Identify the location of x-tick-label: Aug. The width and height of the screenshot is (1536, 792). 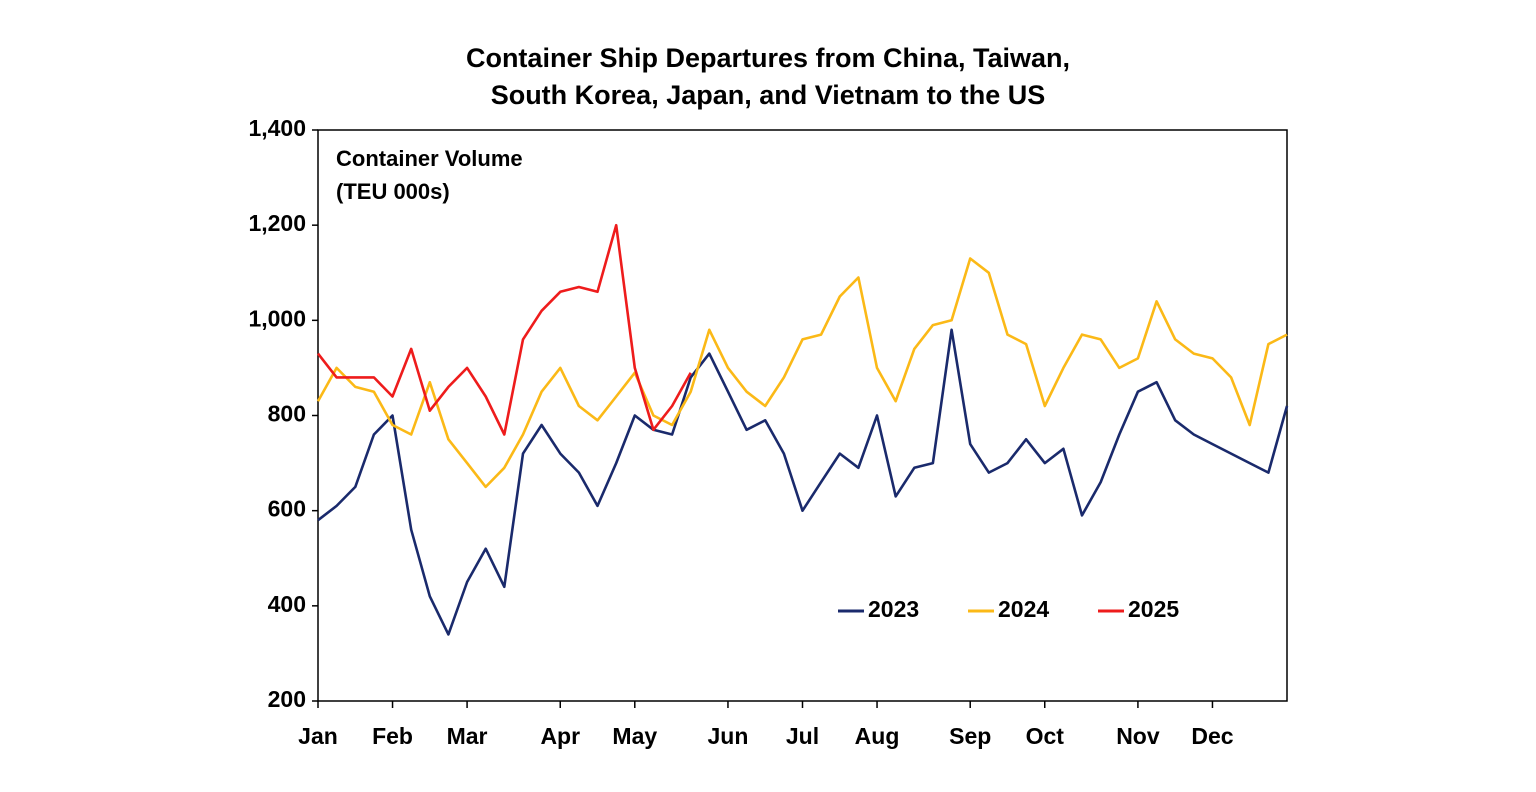
(877, 736).